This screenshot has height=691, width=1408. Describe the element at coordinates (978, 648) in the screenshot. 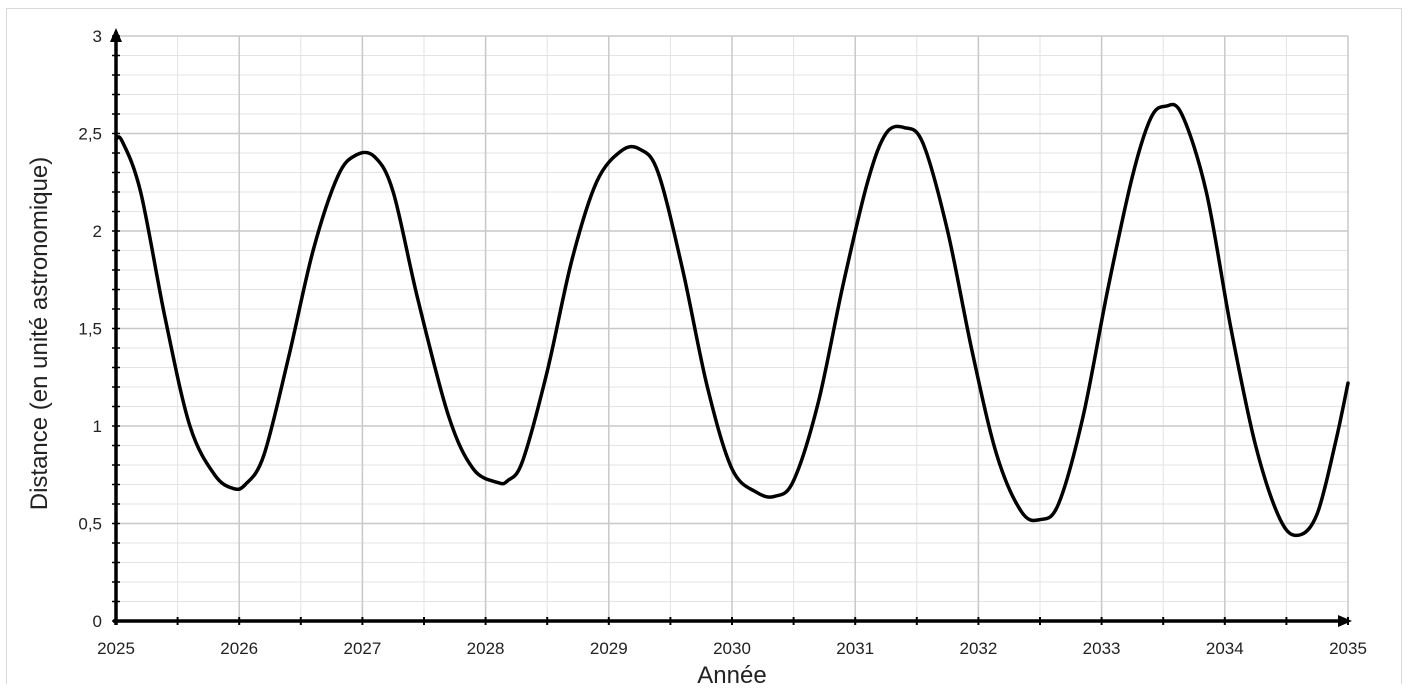

I see `x-tick-label: 2032` at that location.